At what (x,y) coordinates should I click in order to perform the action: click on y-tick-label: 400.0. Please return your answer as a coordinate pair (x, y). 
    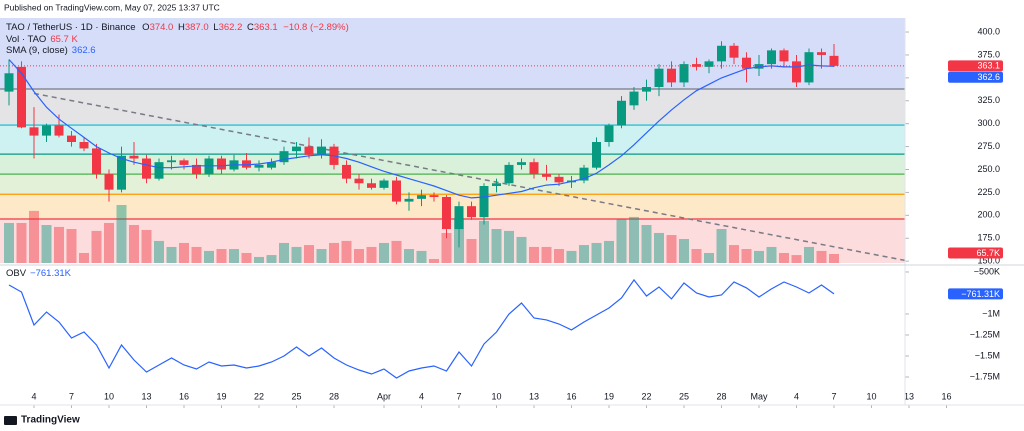
    Looking at the image, I should click on (988, 31).